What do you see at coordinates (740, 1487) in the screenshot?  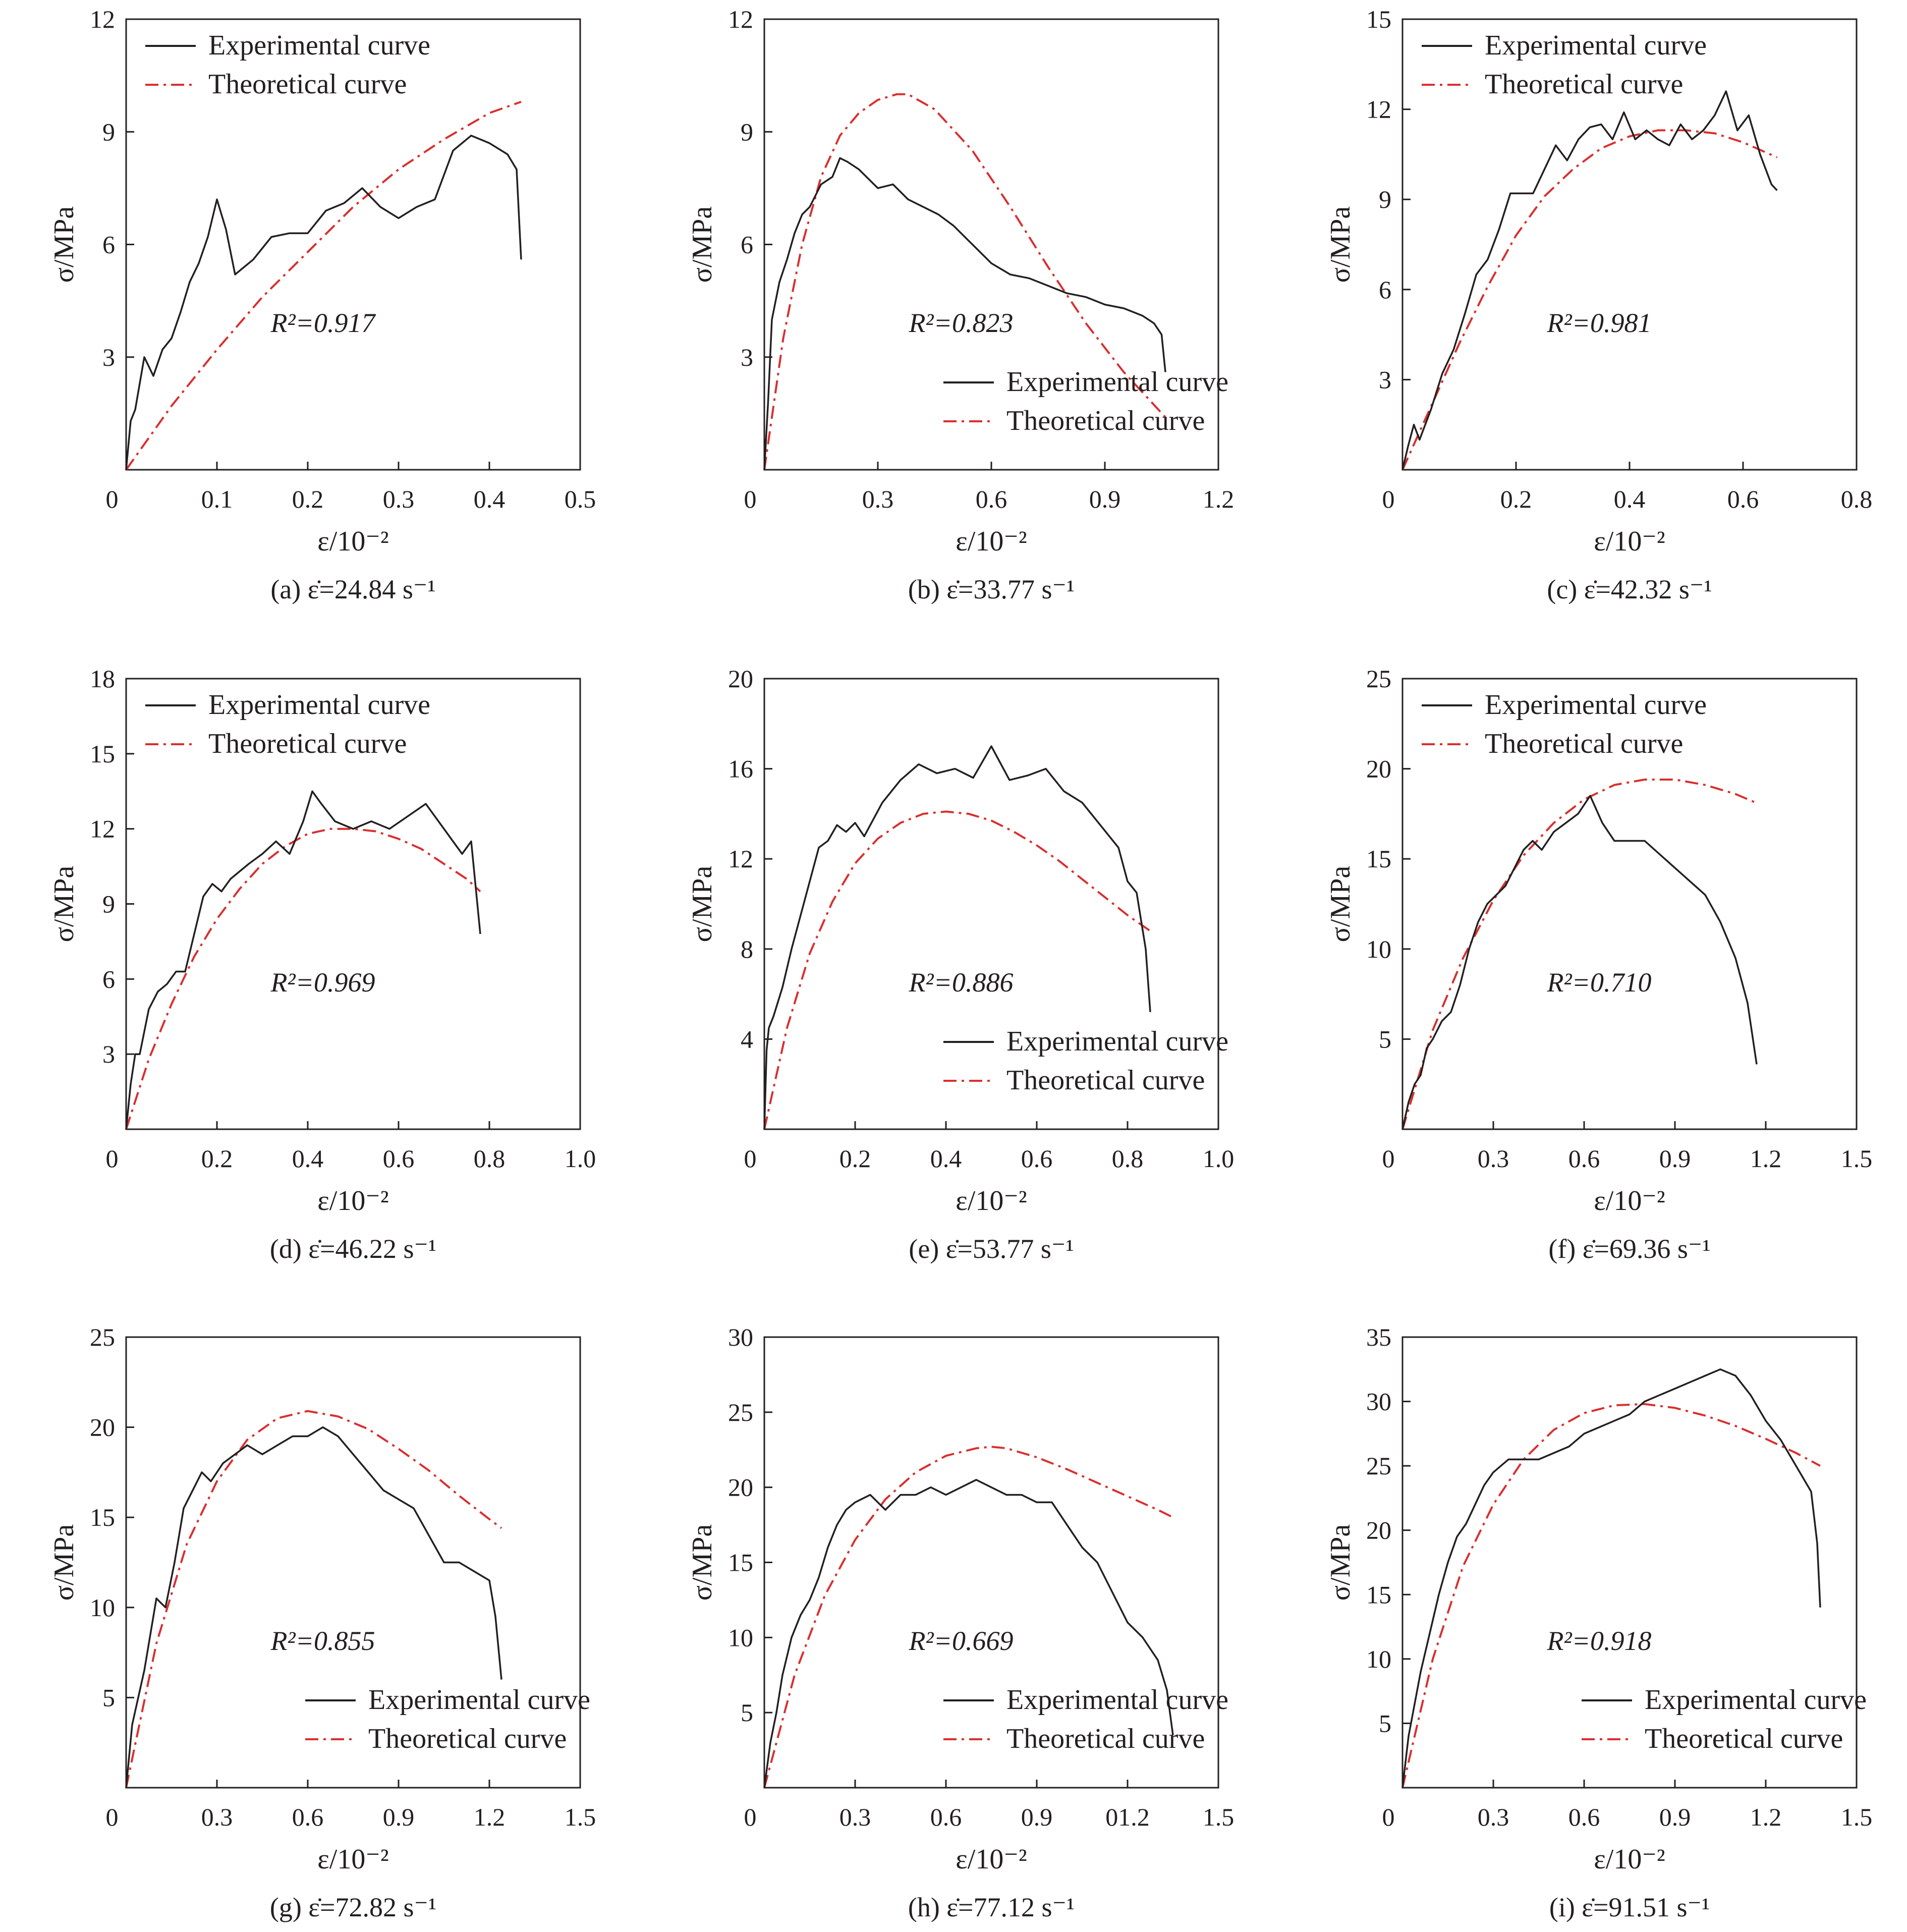 I see `y-tick-label: 20` at bounding box center [740, 1487].